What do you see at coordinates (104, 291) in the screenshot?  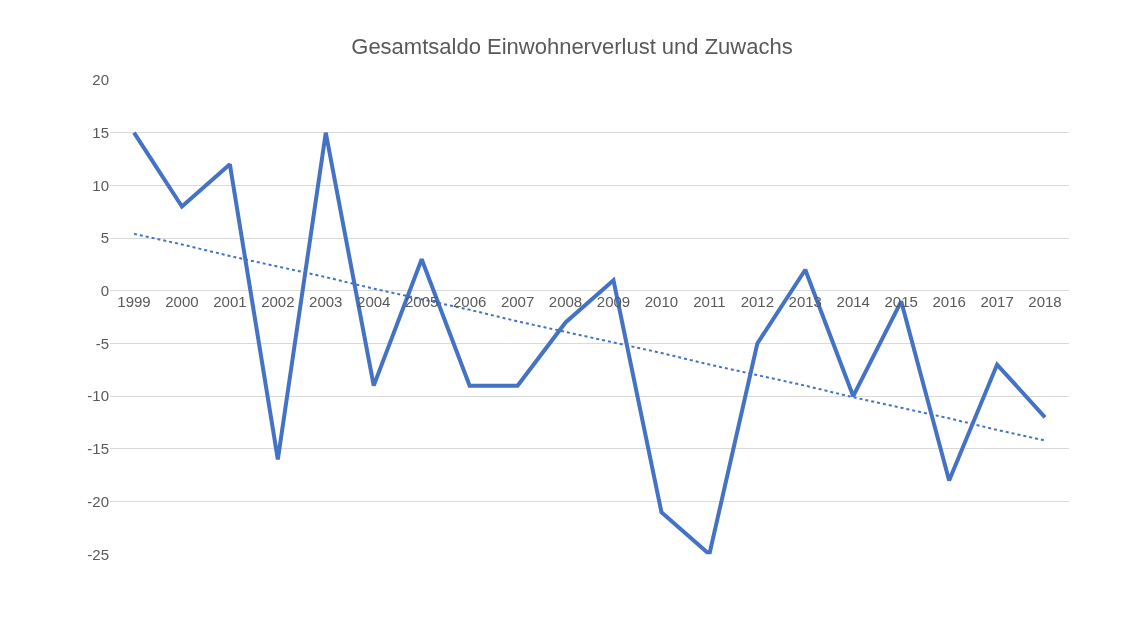 I see `y-tick-label: 0` at bounding box center [104, 291].